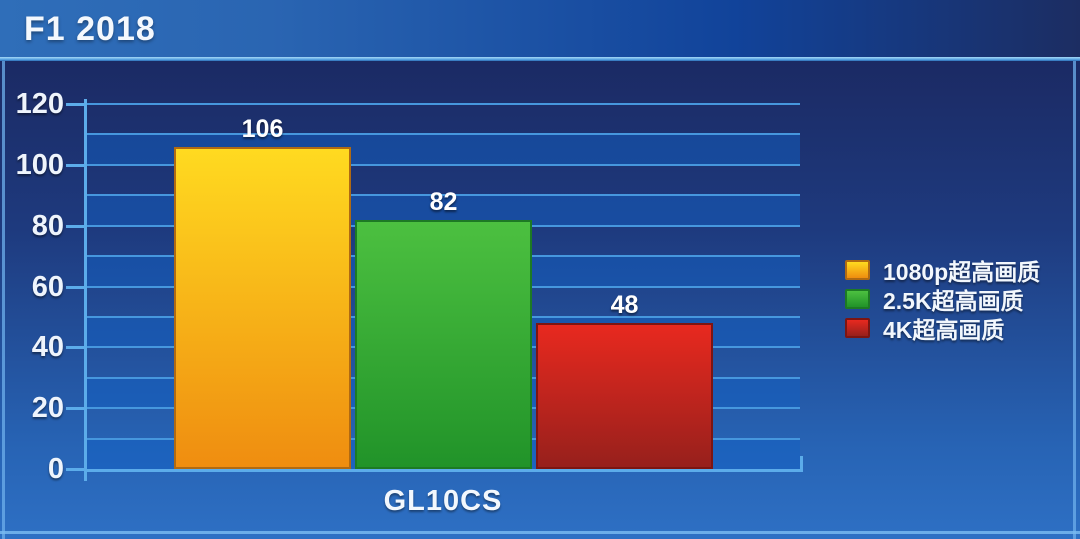 The width and height of the screenshot is (1080, 539). I want to click on bar-2.5K超高画质: 82, so click(443, 328).